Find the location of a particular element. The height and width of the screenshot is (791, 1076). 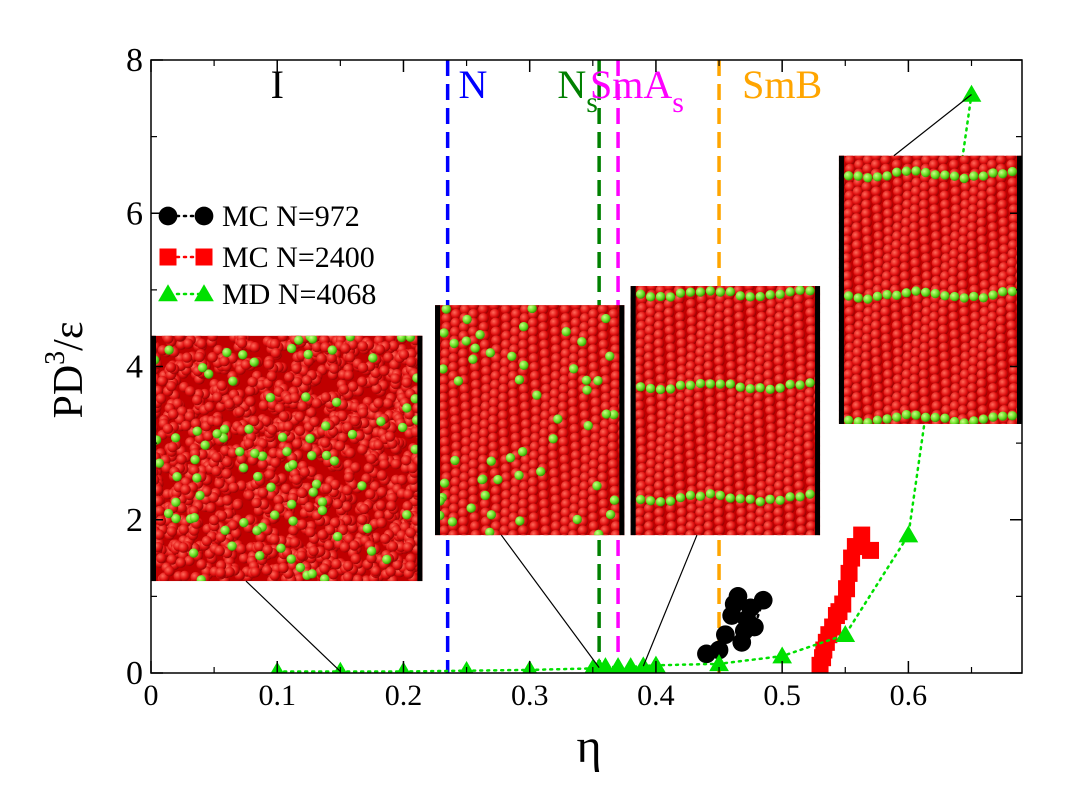

y-axis-label-tail: /ε is located at coordinates (69, 335).